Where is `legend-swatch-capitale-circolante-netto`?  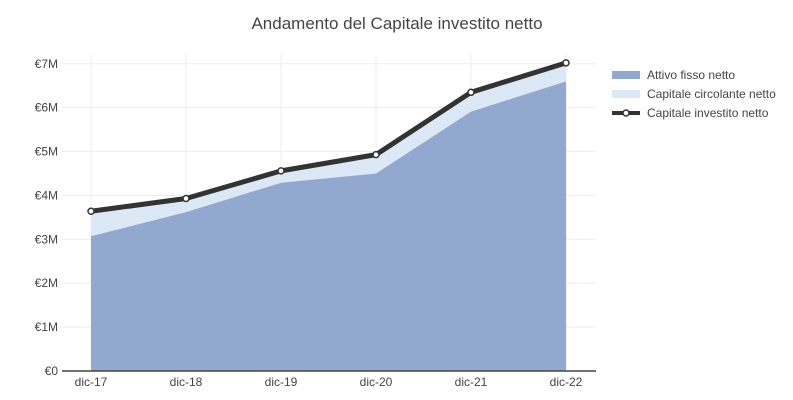 legend-swatch-capitale-circolante-netto is located at coordinates (626, 94).